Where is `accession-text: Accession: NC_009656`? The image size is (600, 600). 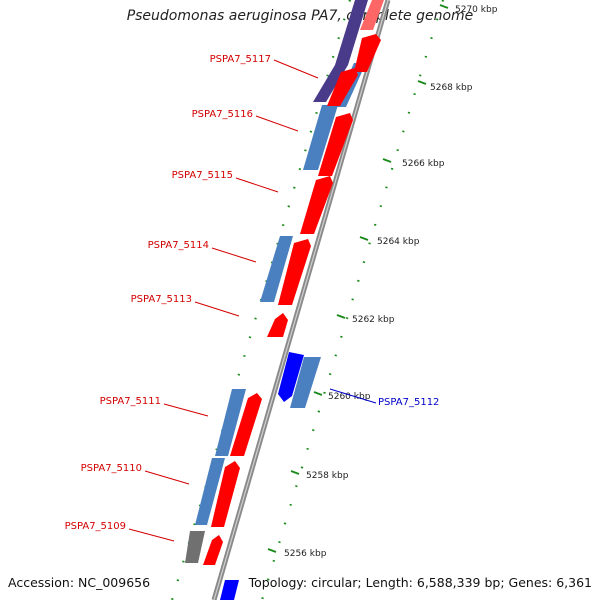
accession-text: Accession: NC_009656 is located at coordinates (79, 582).